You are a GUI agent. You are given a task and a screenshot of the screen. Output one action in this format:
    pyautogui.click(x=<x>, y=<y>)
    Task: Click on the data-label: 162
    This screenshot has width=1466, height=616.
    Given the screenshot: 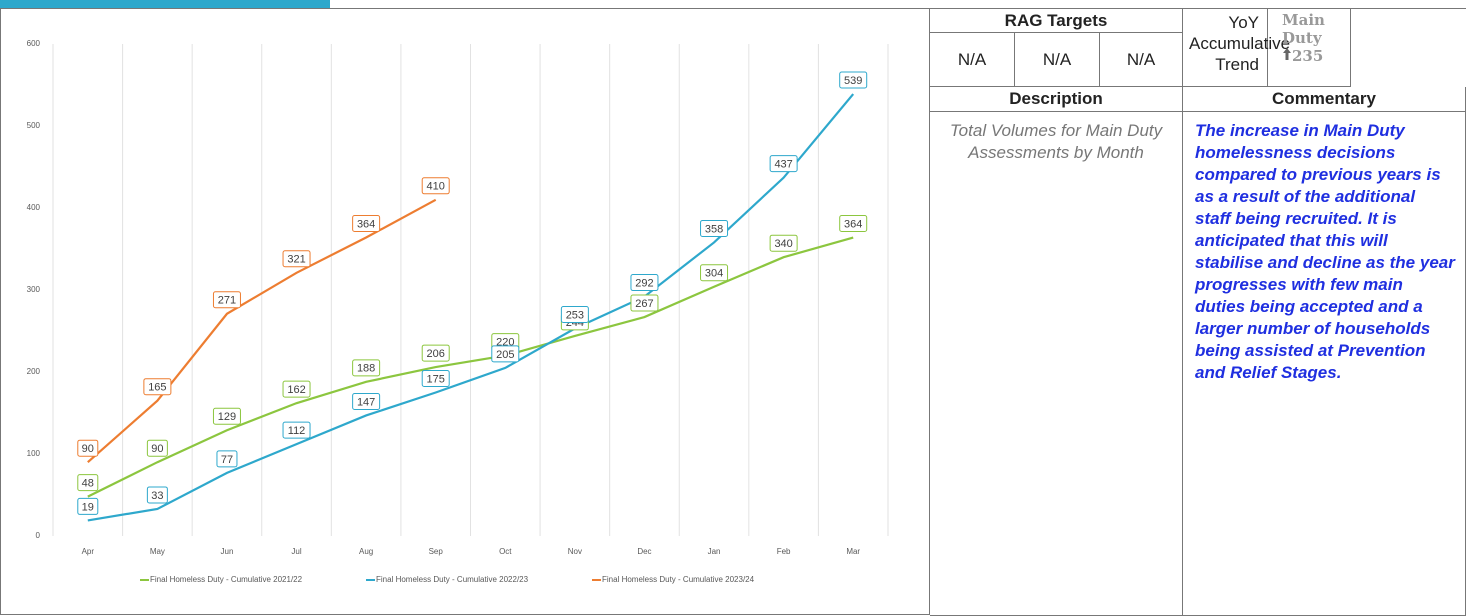 What is the action you would take?
    pyautogui.click(x=296, y=390)
    